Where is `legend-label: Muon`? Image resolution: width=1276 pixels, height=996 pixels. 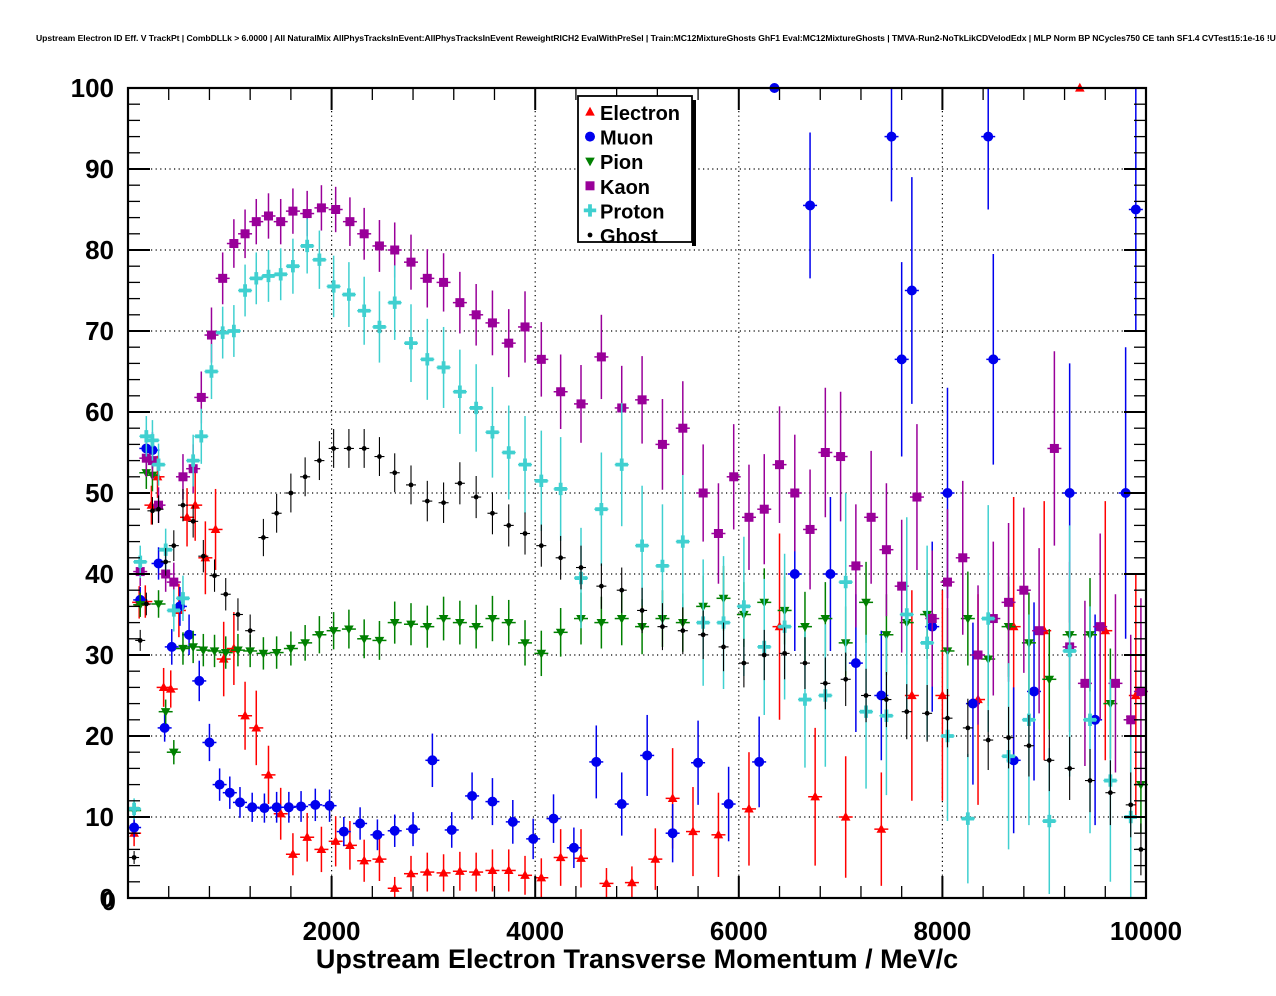 legend-label: Muon is located at coordinates (626, 139).